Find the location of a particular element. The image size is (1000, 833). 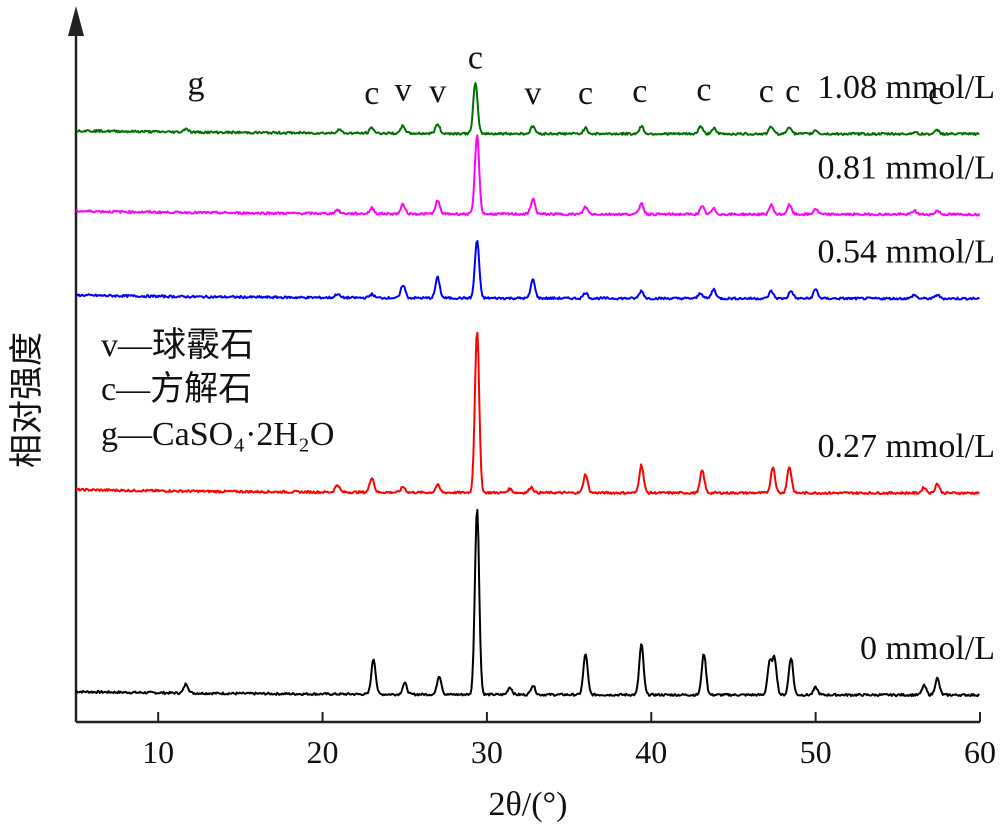

x-axis-label: 2θ/(°) is located at coordinates (528, 804).